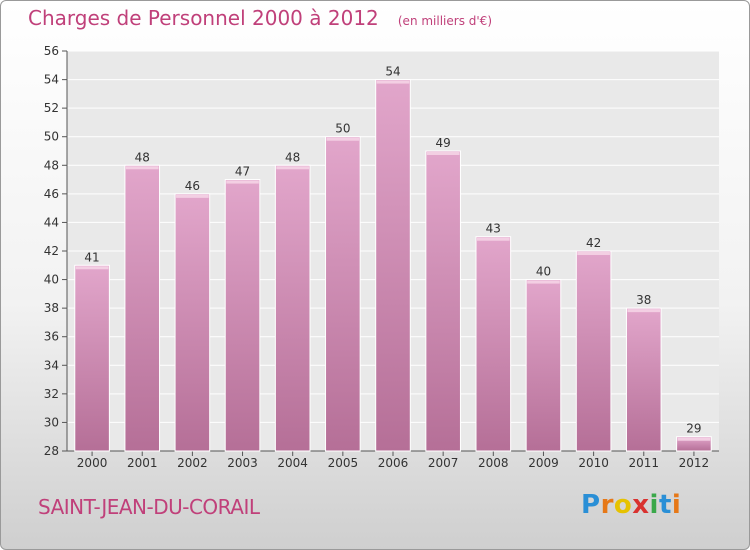 The height and width of the screenshot is (550, 750). Describe the element at coordinates (694, 463) in the screenshot. I see `x-tick-label: 2012` at that location.